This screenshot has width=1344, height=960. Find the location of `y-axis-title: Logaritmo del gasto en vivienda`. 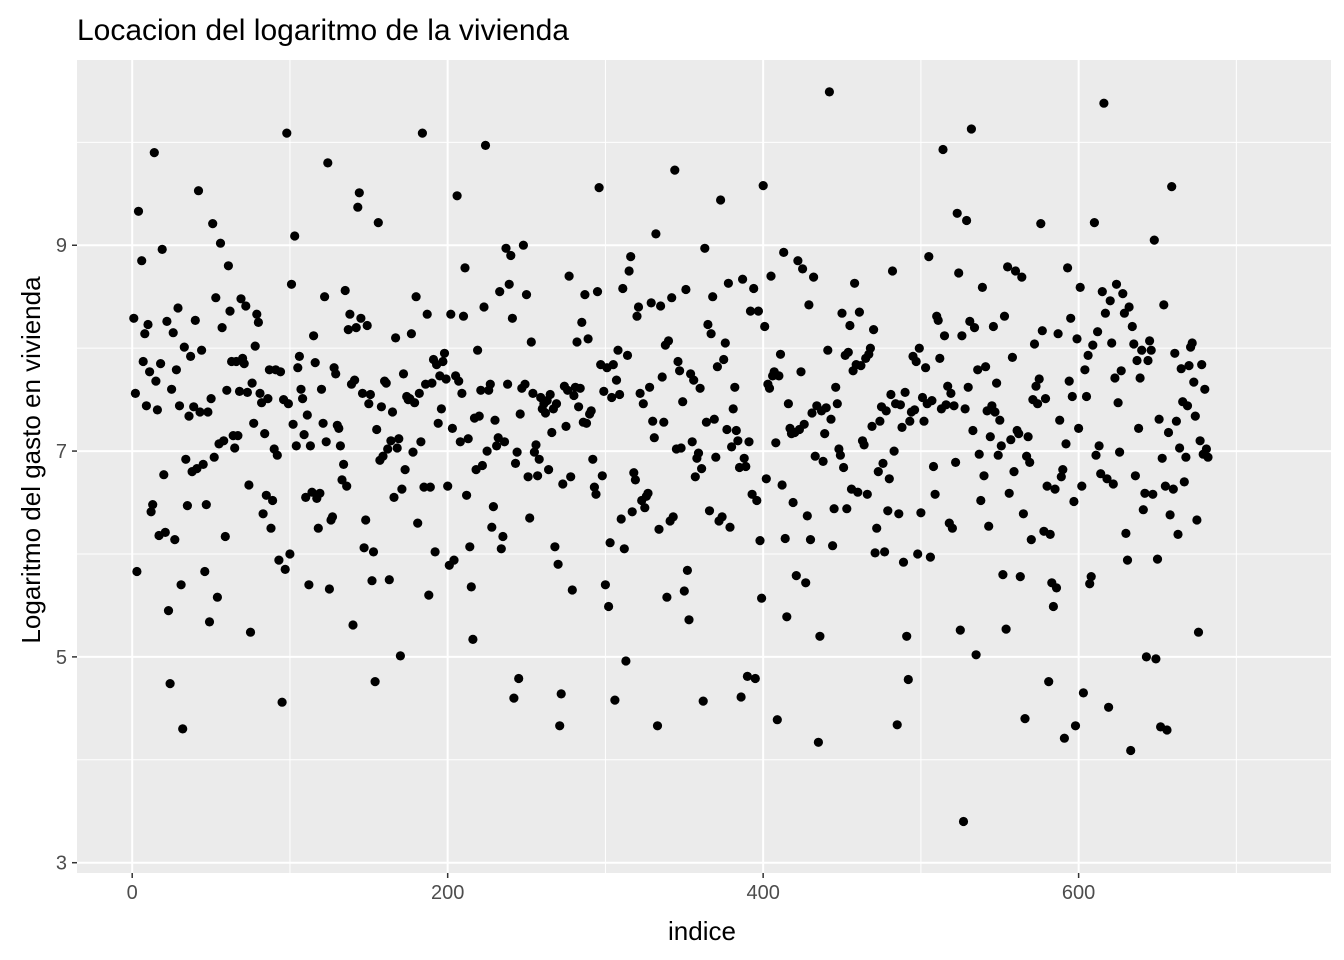

y-axis-title: Logaritmo del gasto en vivienda is located at coordinates (31, 460).